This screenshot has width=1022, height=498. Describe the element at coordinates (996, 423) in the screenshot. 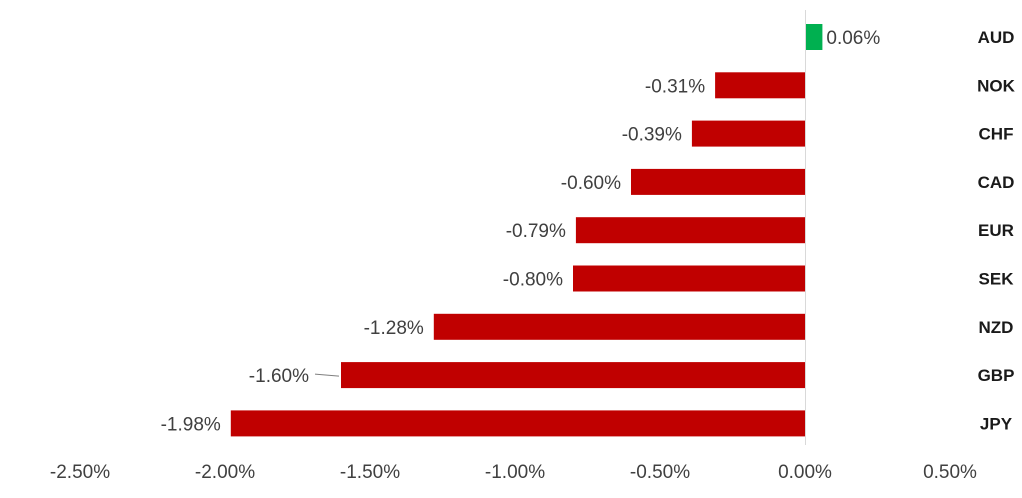

I see `category-label-jpy: JPY` at that location.